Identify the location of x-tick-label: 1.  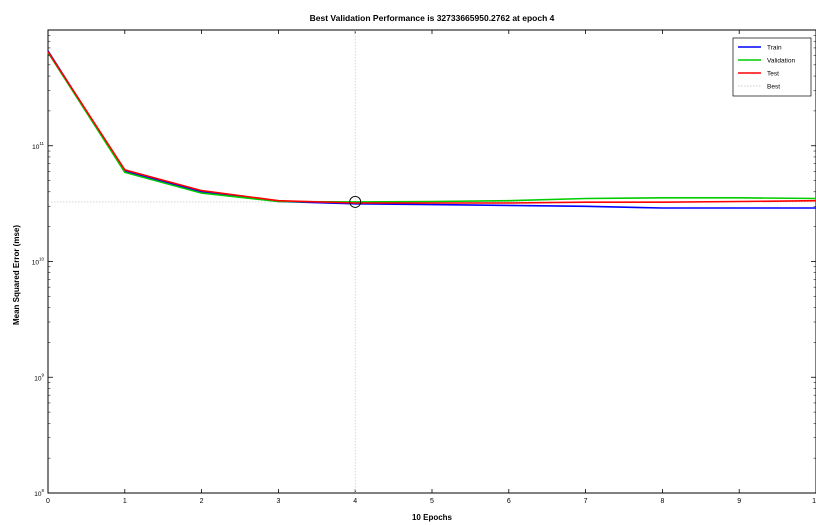
(125, 501).